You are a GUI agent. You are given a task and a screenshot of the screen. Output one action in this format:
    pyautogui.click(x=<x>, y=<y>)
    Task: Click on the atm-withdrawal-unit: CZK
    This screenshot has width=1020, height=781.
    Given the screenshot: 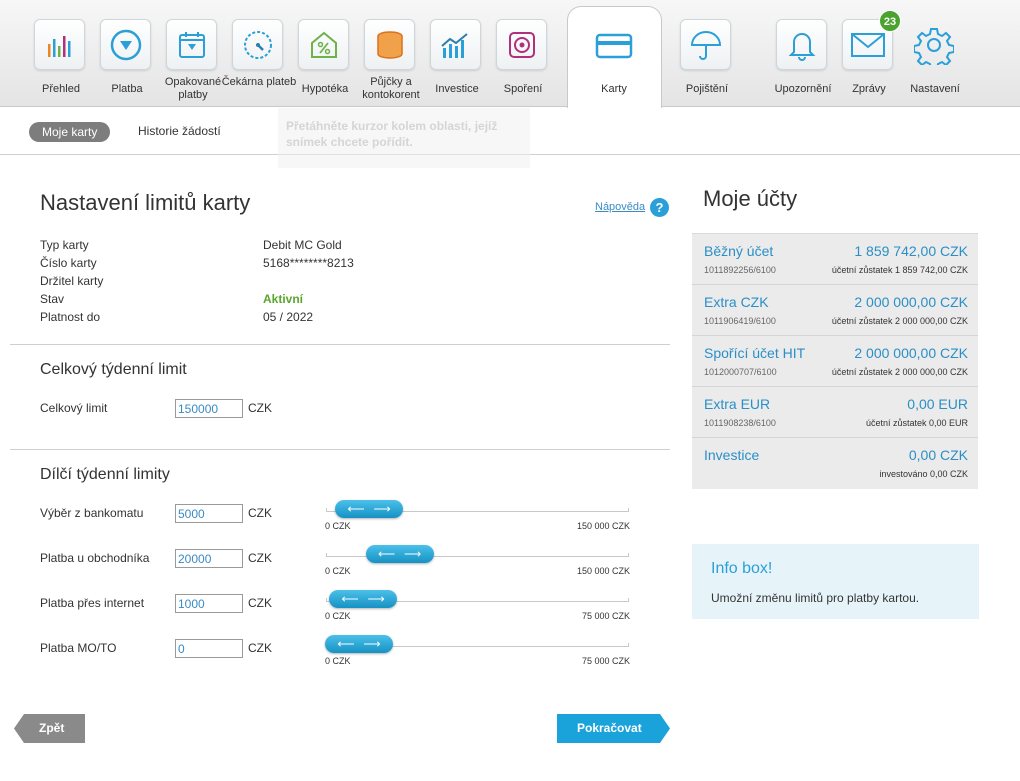 What is the action you would take?
    pyautogui.click(x=260, y=513)
    